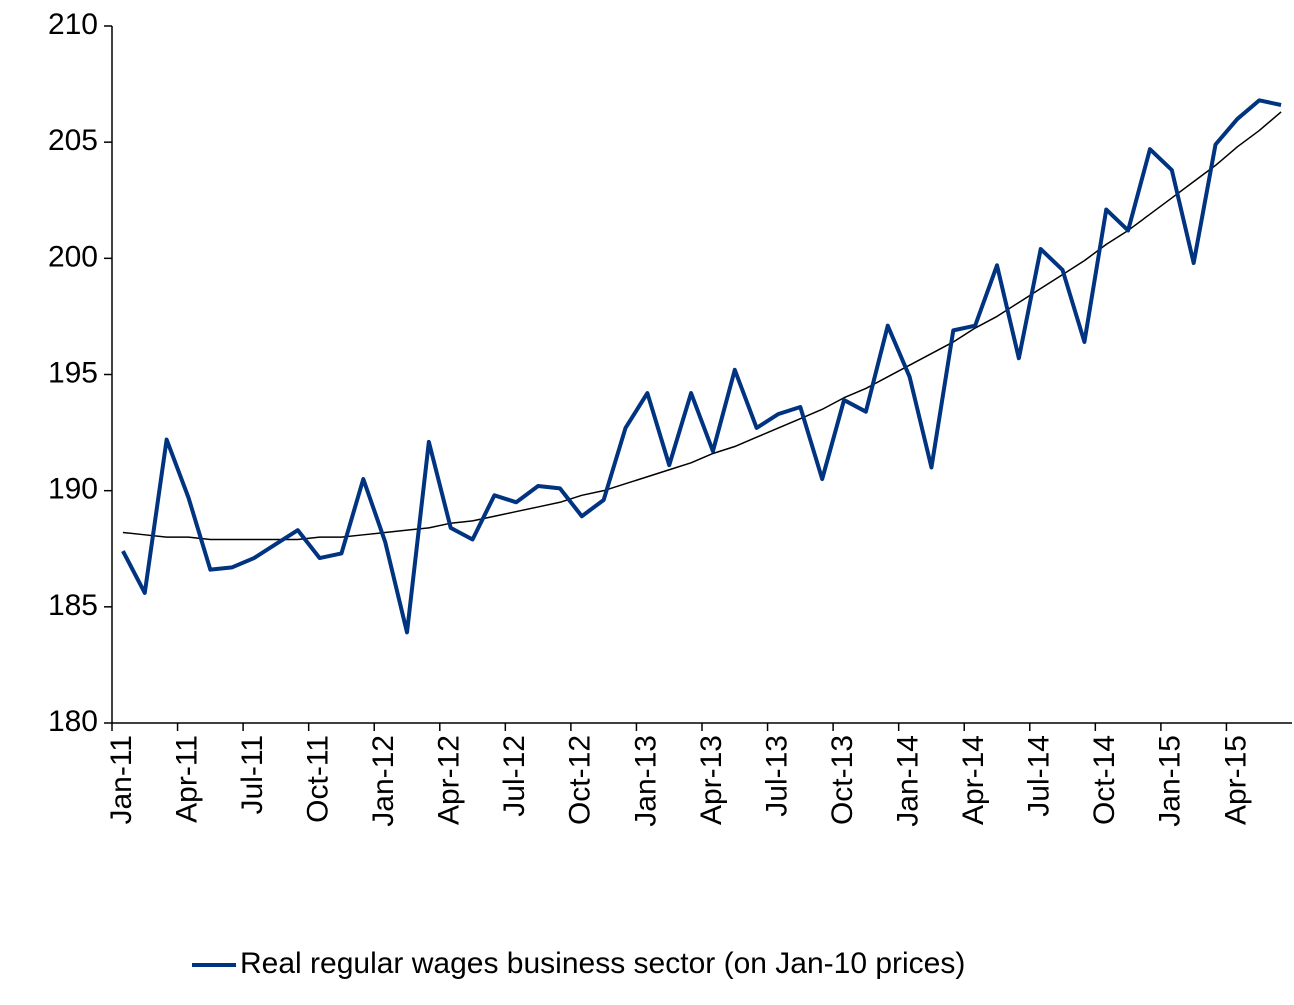 The image size is (1294, 1005). I want to click on x-tick-label: Jul-12, so click(514, 776).